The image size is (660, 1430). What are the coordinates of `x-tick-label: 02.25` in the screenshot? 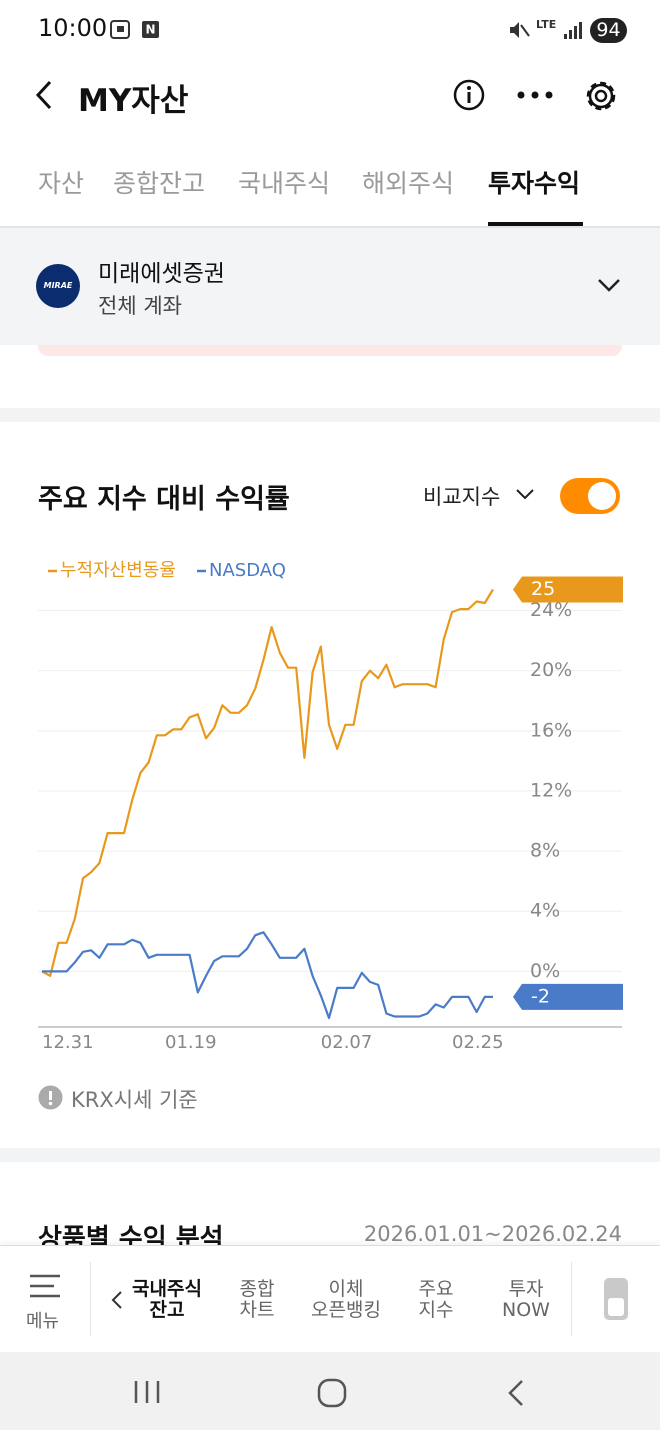 It's located at (478, 1042).